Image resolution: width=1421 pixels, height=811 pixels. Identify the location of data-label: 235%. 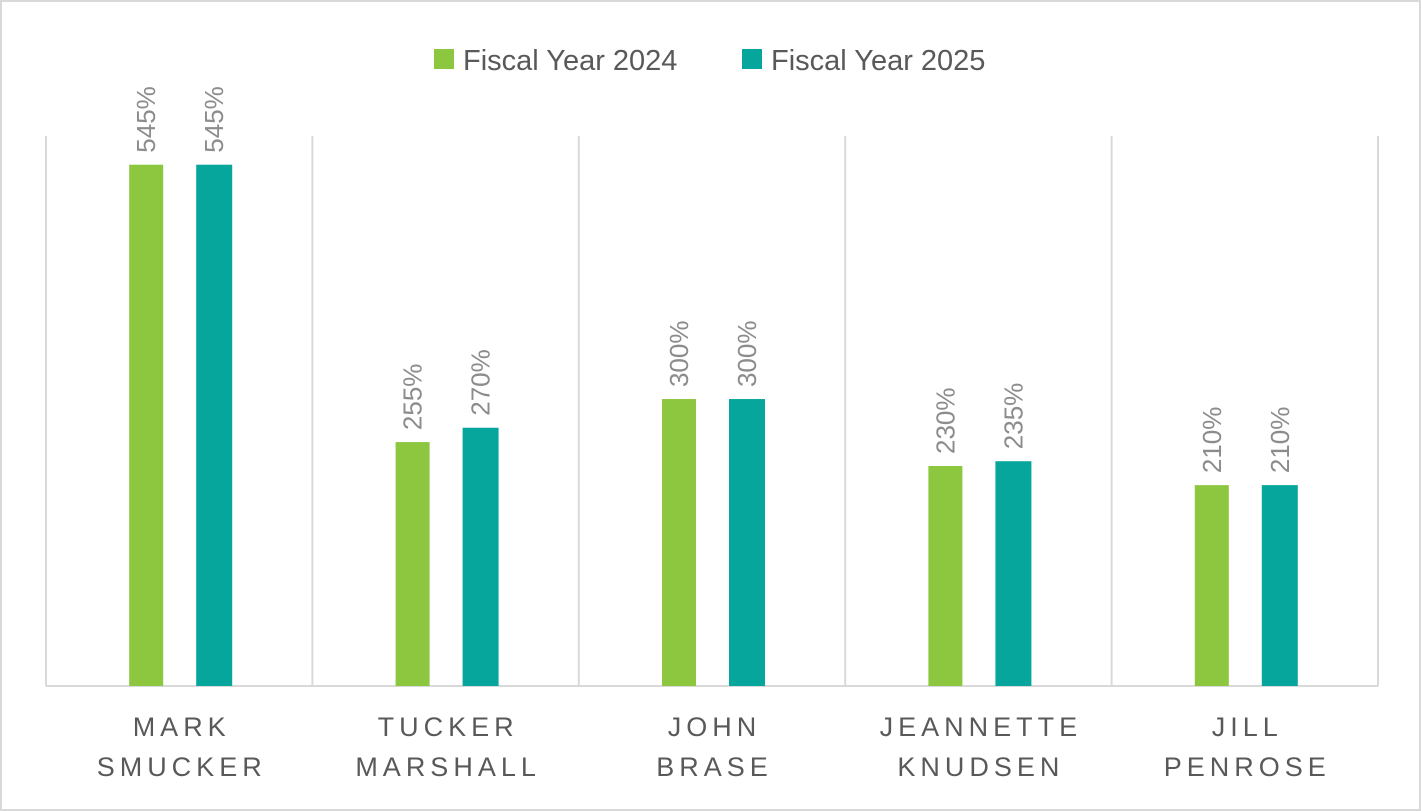
(1013, 416).